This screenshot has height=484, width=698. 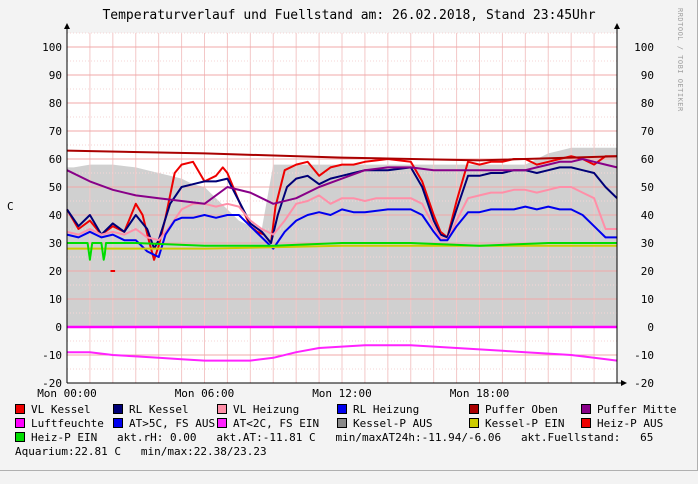 I want to click on y-tick-label-left: 40, so click(x=55, y=215).